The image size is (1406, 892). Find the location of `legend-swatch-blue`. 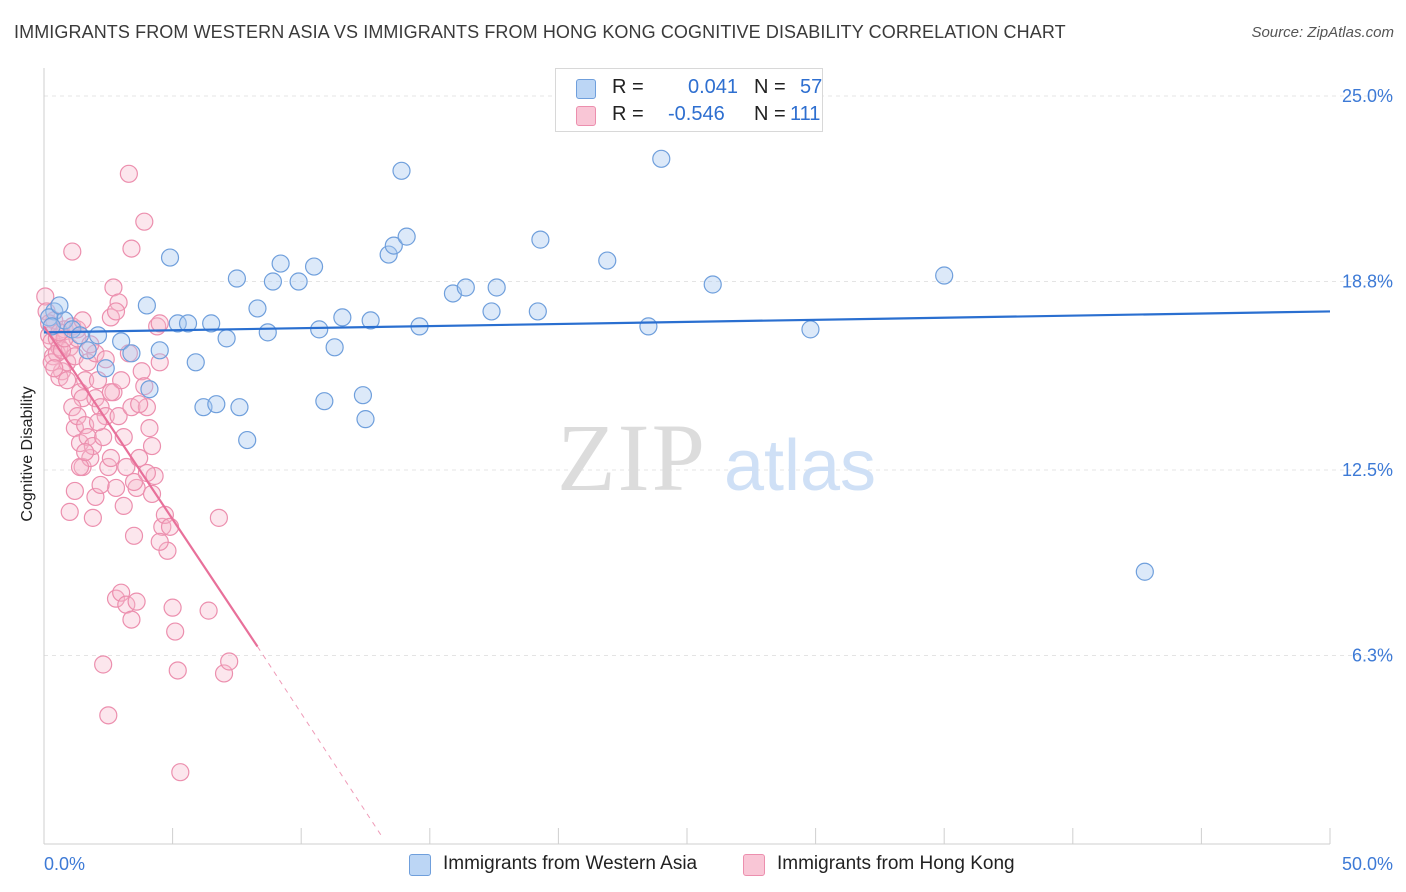

legend-swatch-blue is located at coordinates (586, 89).